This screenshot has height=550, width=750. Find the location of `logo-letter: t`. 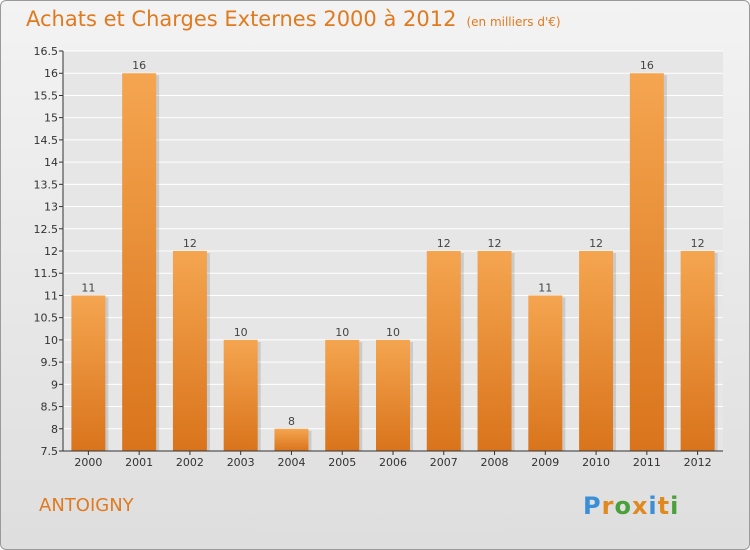

logo-letter: t is located at coordinates (664, 506).